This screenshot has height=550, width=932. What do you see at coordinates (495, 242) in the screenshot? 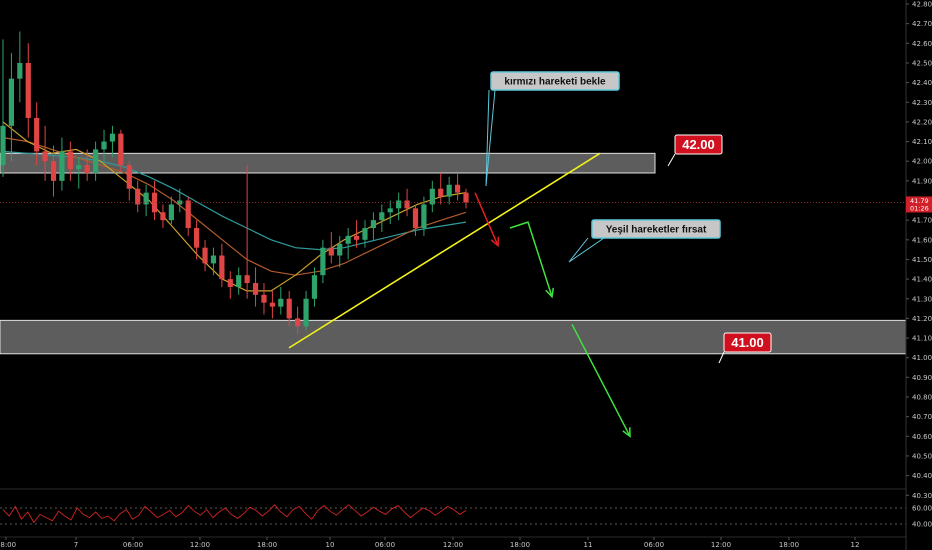
I see `red-scenario-arrowhead` at bounding box center [495, 242].